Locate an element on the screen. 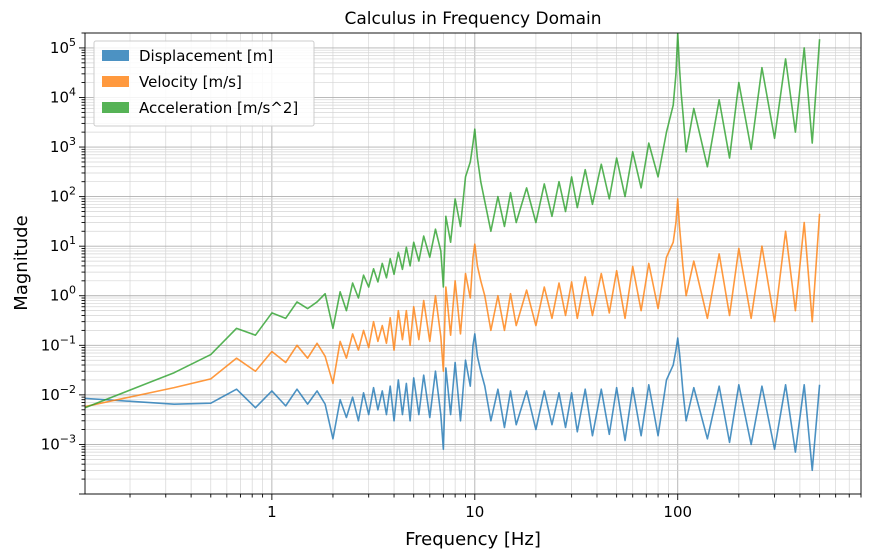 The image size is (870, 559). y-tick-label: 10⁻¹ is located at coordinates (58, 343).